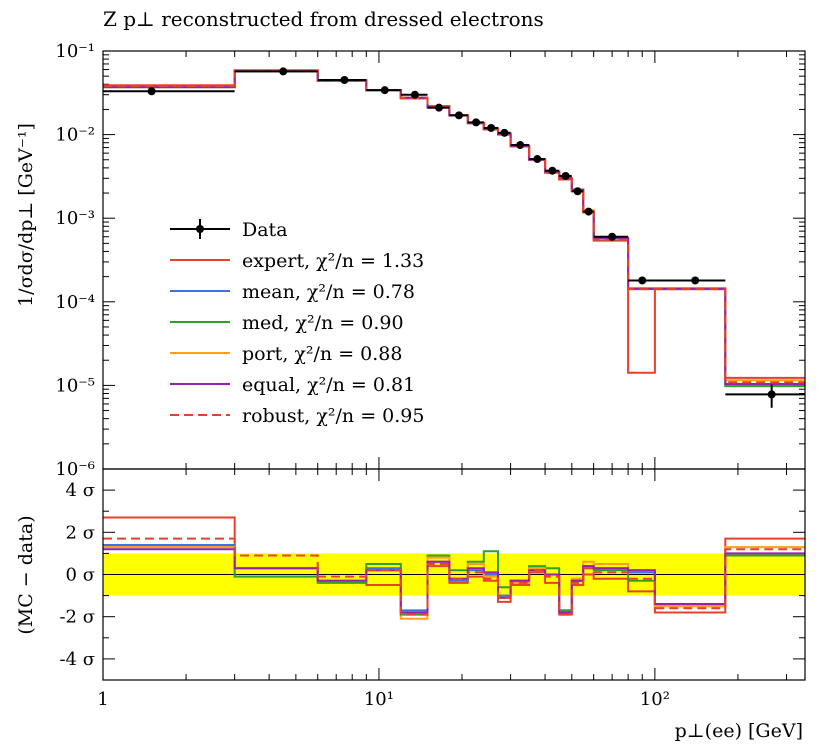 This screenshot has height=754, width=830. I want to click on ratio-y-tick-label: -2 σ, so click(77, 617).